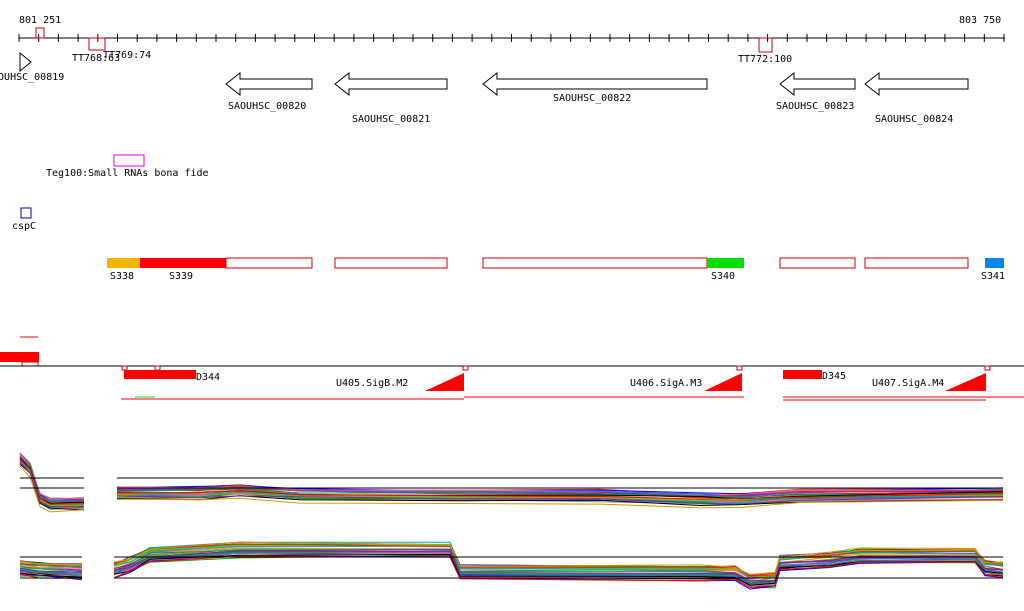 The width and height of the screenshot is (1024, 611). I want to click on srna-box, so click(129, 160).